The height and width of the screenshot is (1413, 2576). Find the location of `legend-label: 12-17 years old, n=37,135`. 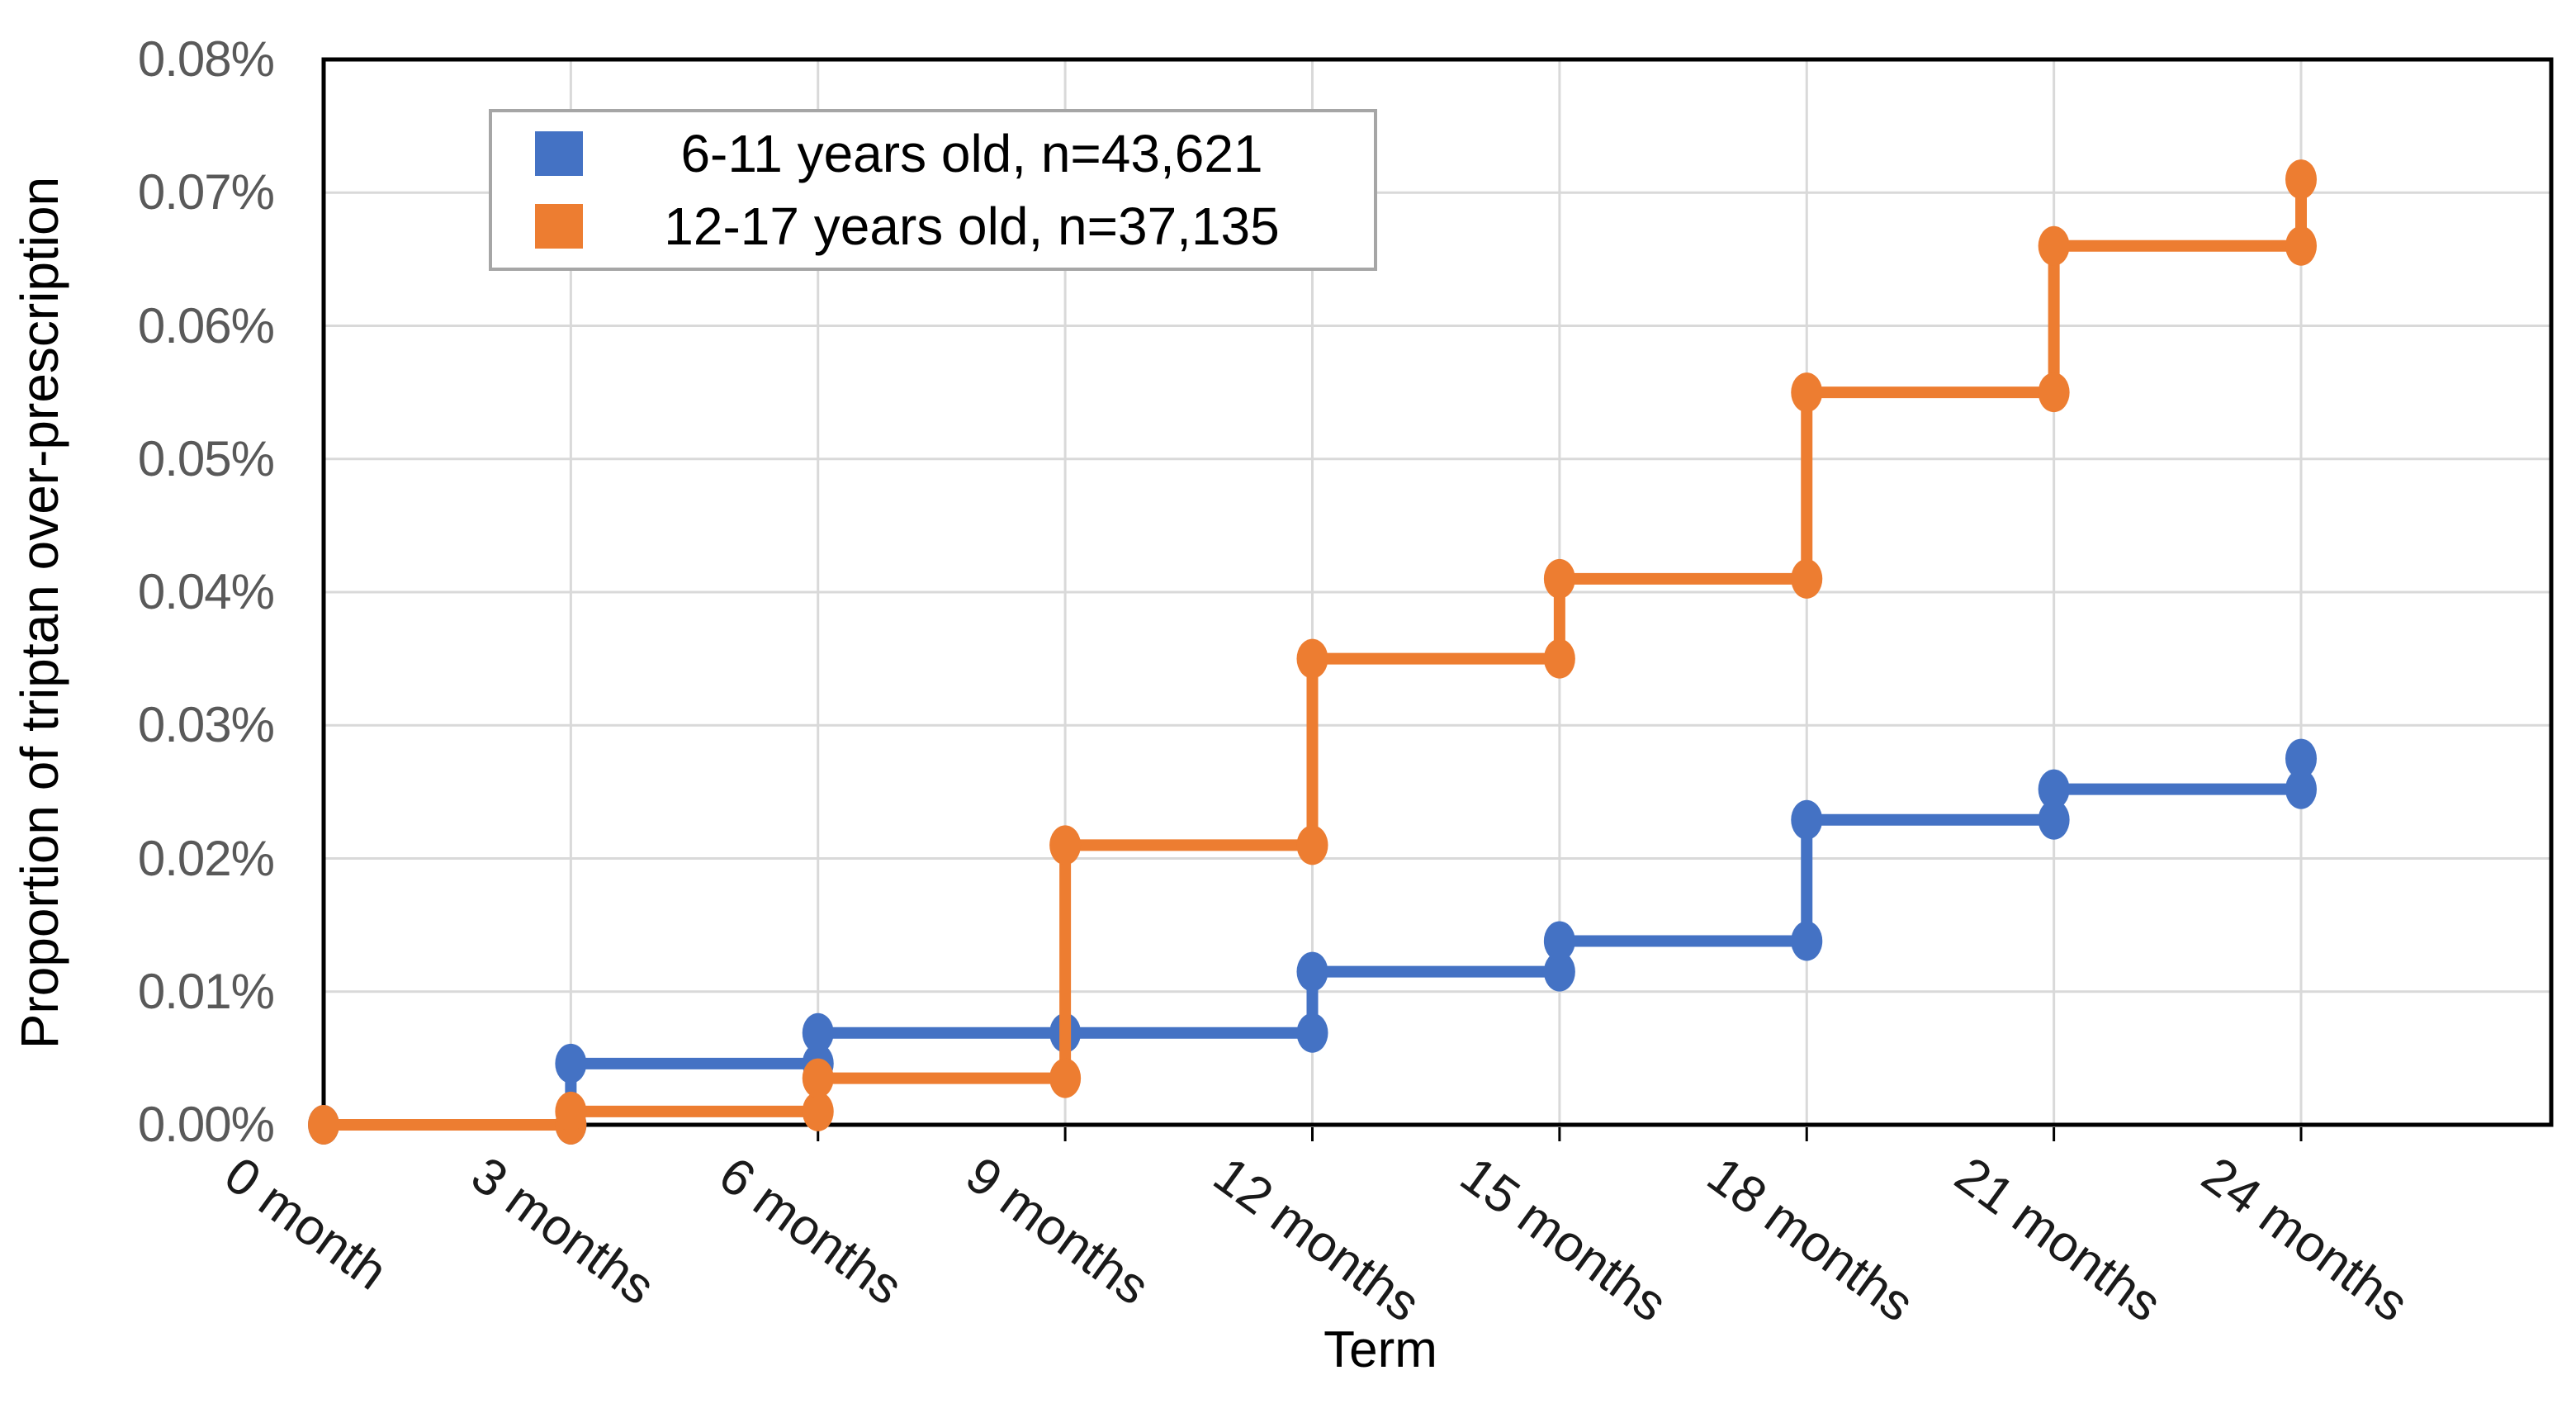

legend-label: 12-17 years old, n=37,135 is located at coordinates (972, 226).